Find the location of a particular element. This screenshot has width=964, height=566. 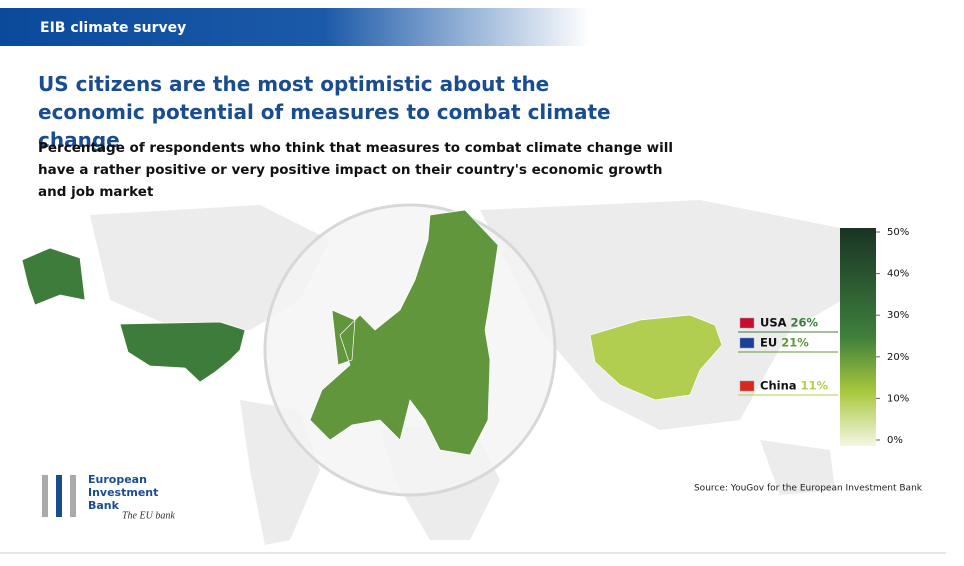

colorbar-ticks: 0% 10% 20% 30% 40% 50% is located at coordinates (892, 336).